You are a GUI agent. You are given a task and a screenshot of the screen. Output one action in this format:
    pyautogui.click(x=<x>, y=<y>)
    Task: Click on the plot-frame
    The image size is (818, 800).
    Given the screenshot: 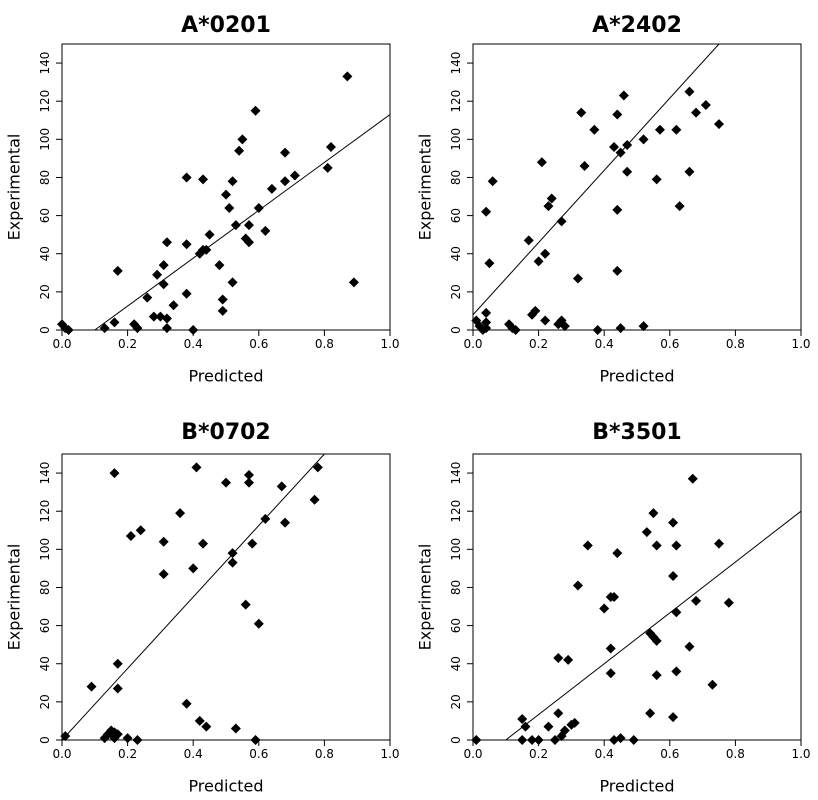 What is the action you would take?
    pyautogui.click(x=226, y=597)
    